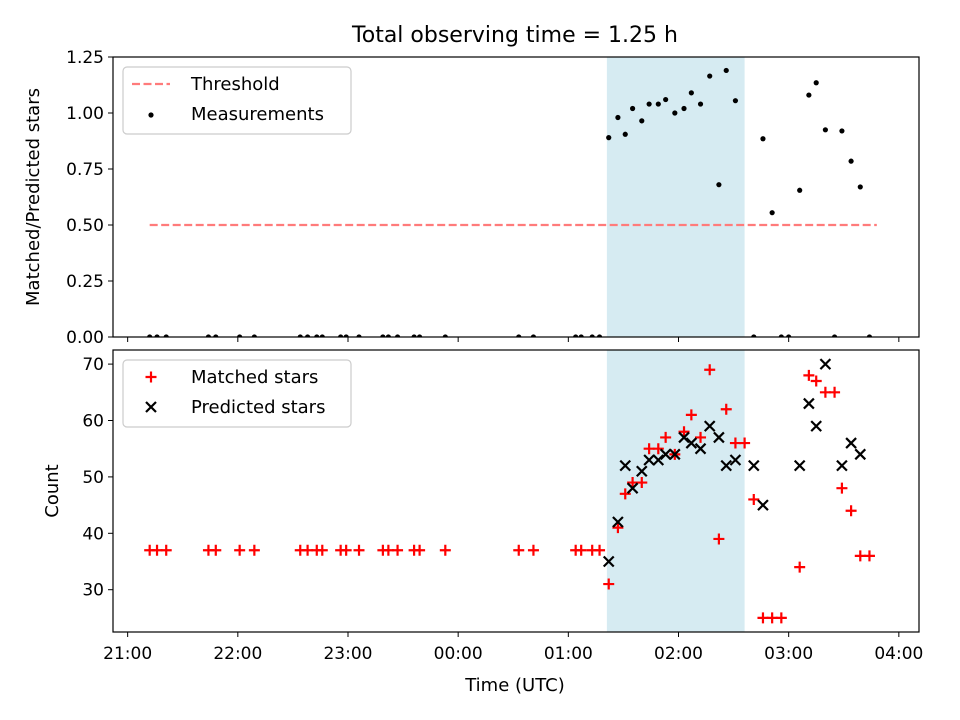 The image size is (960, 720). I want to click on y-tick-label: 50, so click(93, 478).